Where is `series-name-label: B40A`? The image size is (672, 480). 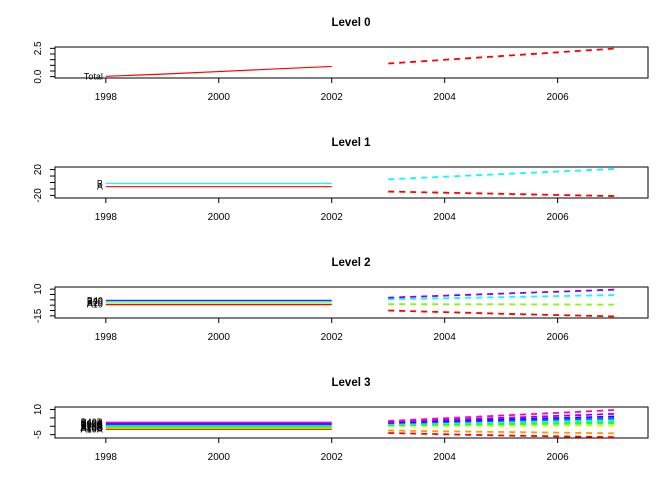 series-name-label: B40A is located at coordinates (92, 423).